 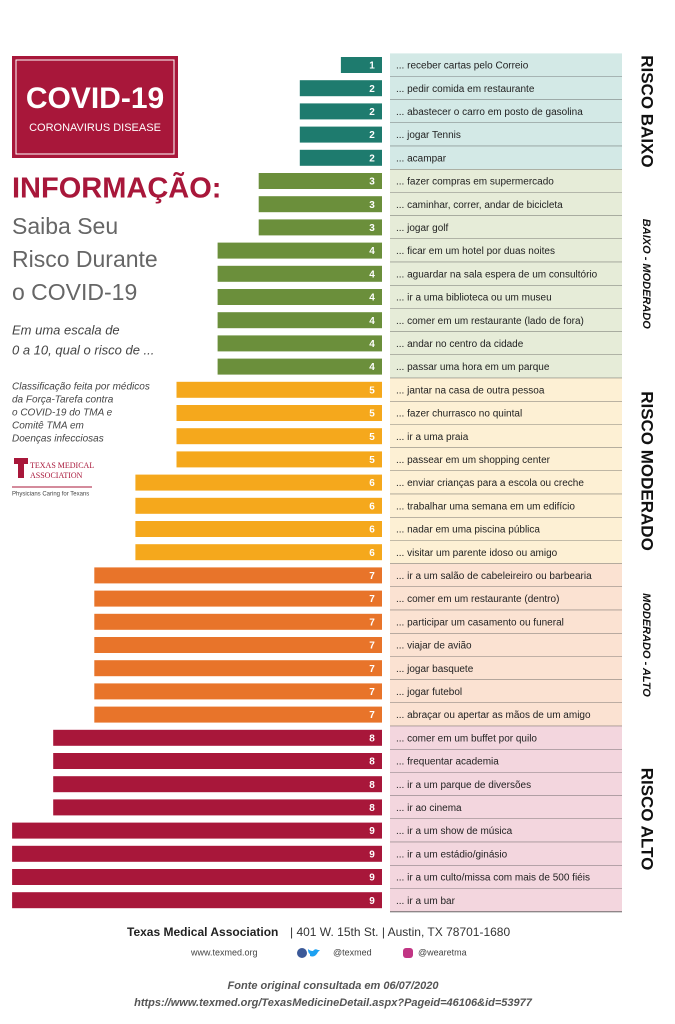 I want to click on activity-label: ... trabalhar uma semana em um edifício, so click(x=485, y=506).